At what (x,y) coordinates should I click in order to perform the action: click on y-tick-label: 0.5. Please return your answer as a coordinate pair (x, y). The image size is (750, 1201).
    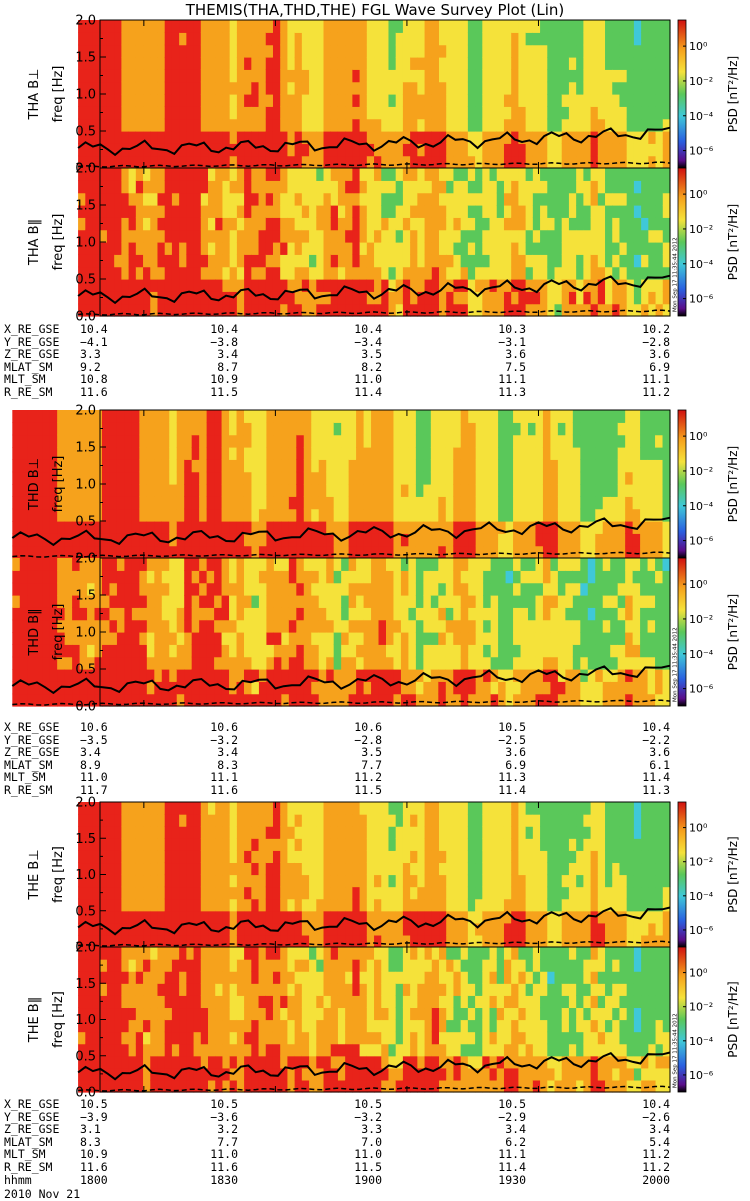
    Looking at the image, I should click on (85, 670).